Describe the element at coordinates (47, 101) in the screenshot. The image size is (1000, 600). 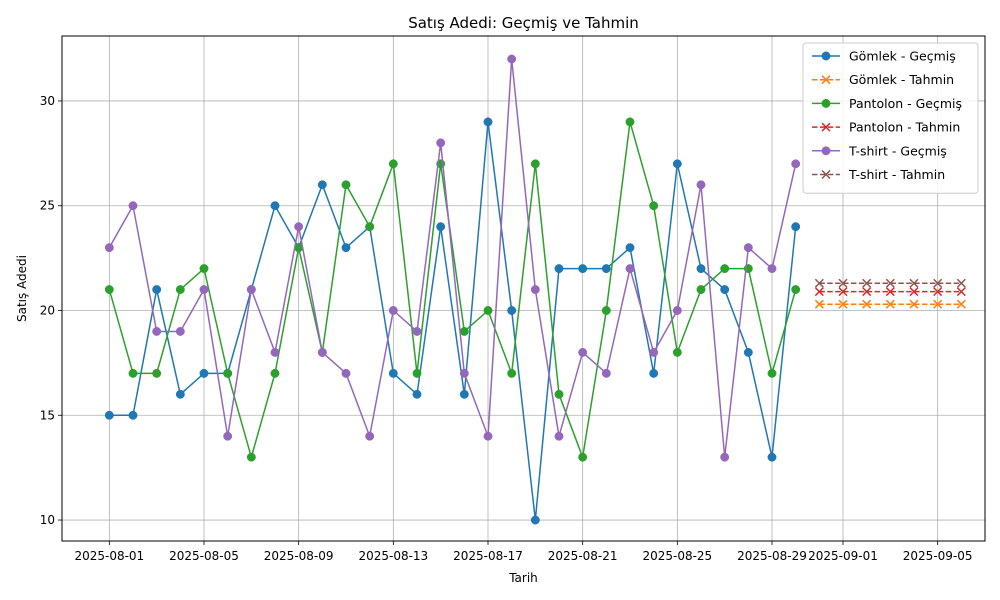
I see `y-tick-label: 30` at that location.